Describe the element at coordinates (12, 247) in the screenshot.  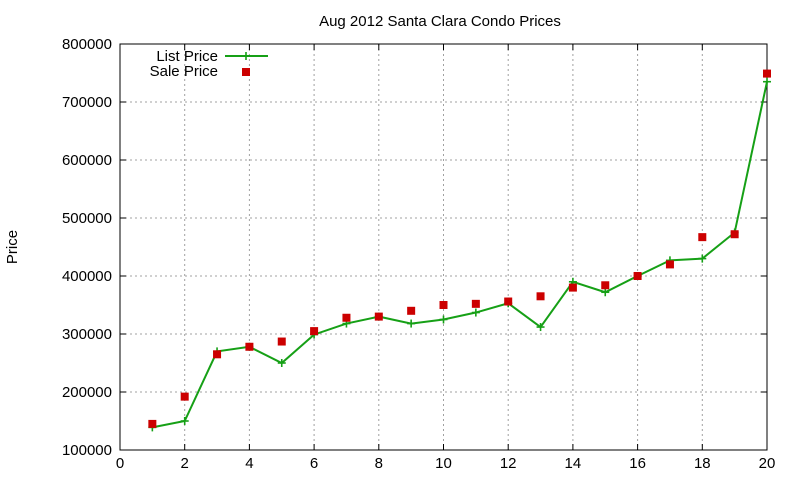
I see `y-axis-label: Price` at that location.